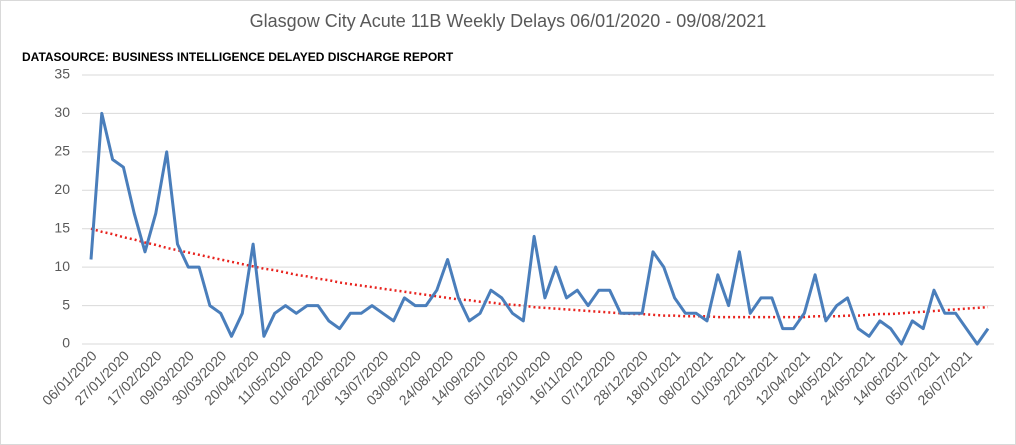  What do you see at coordinates (62, 112) in the screenshot?
I see `y-tick-label: 30` at bounding box center [62, 112].